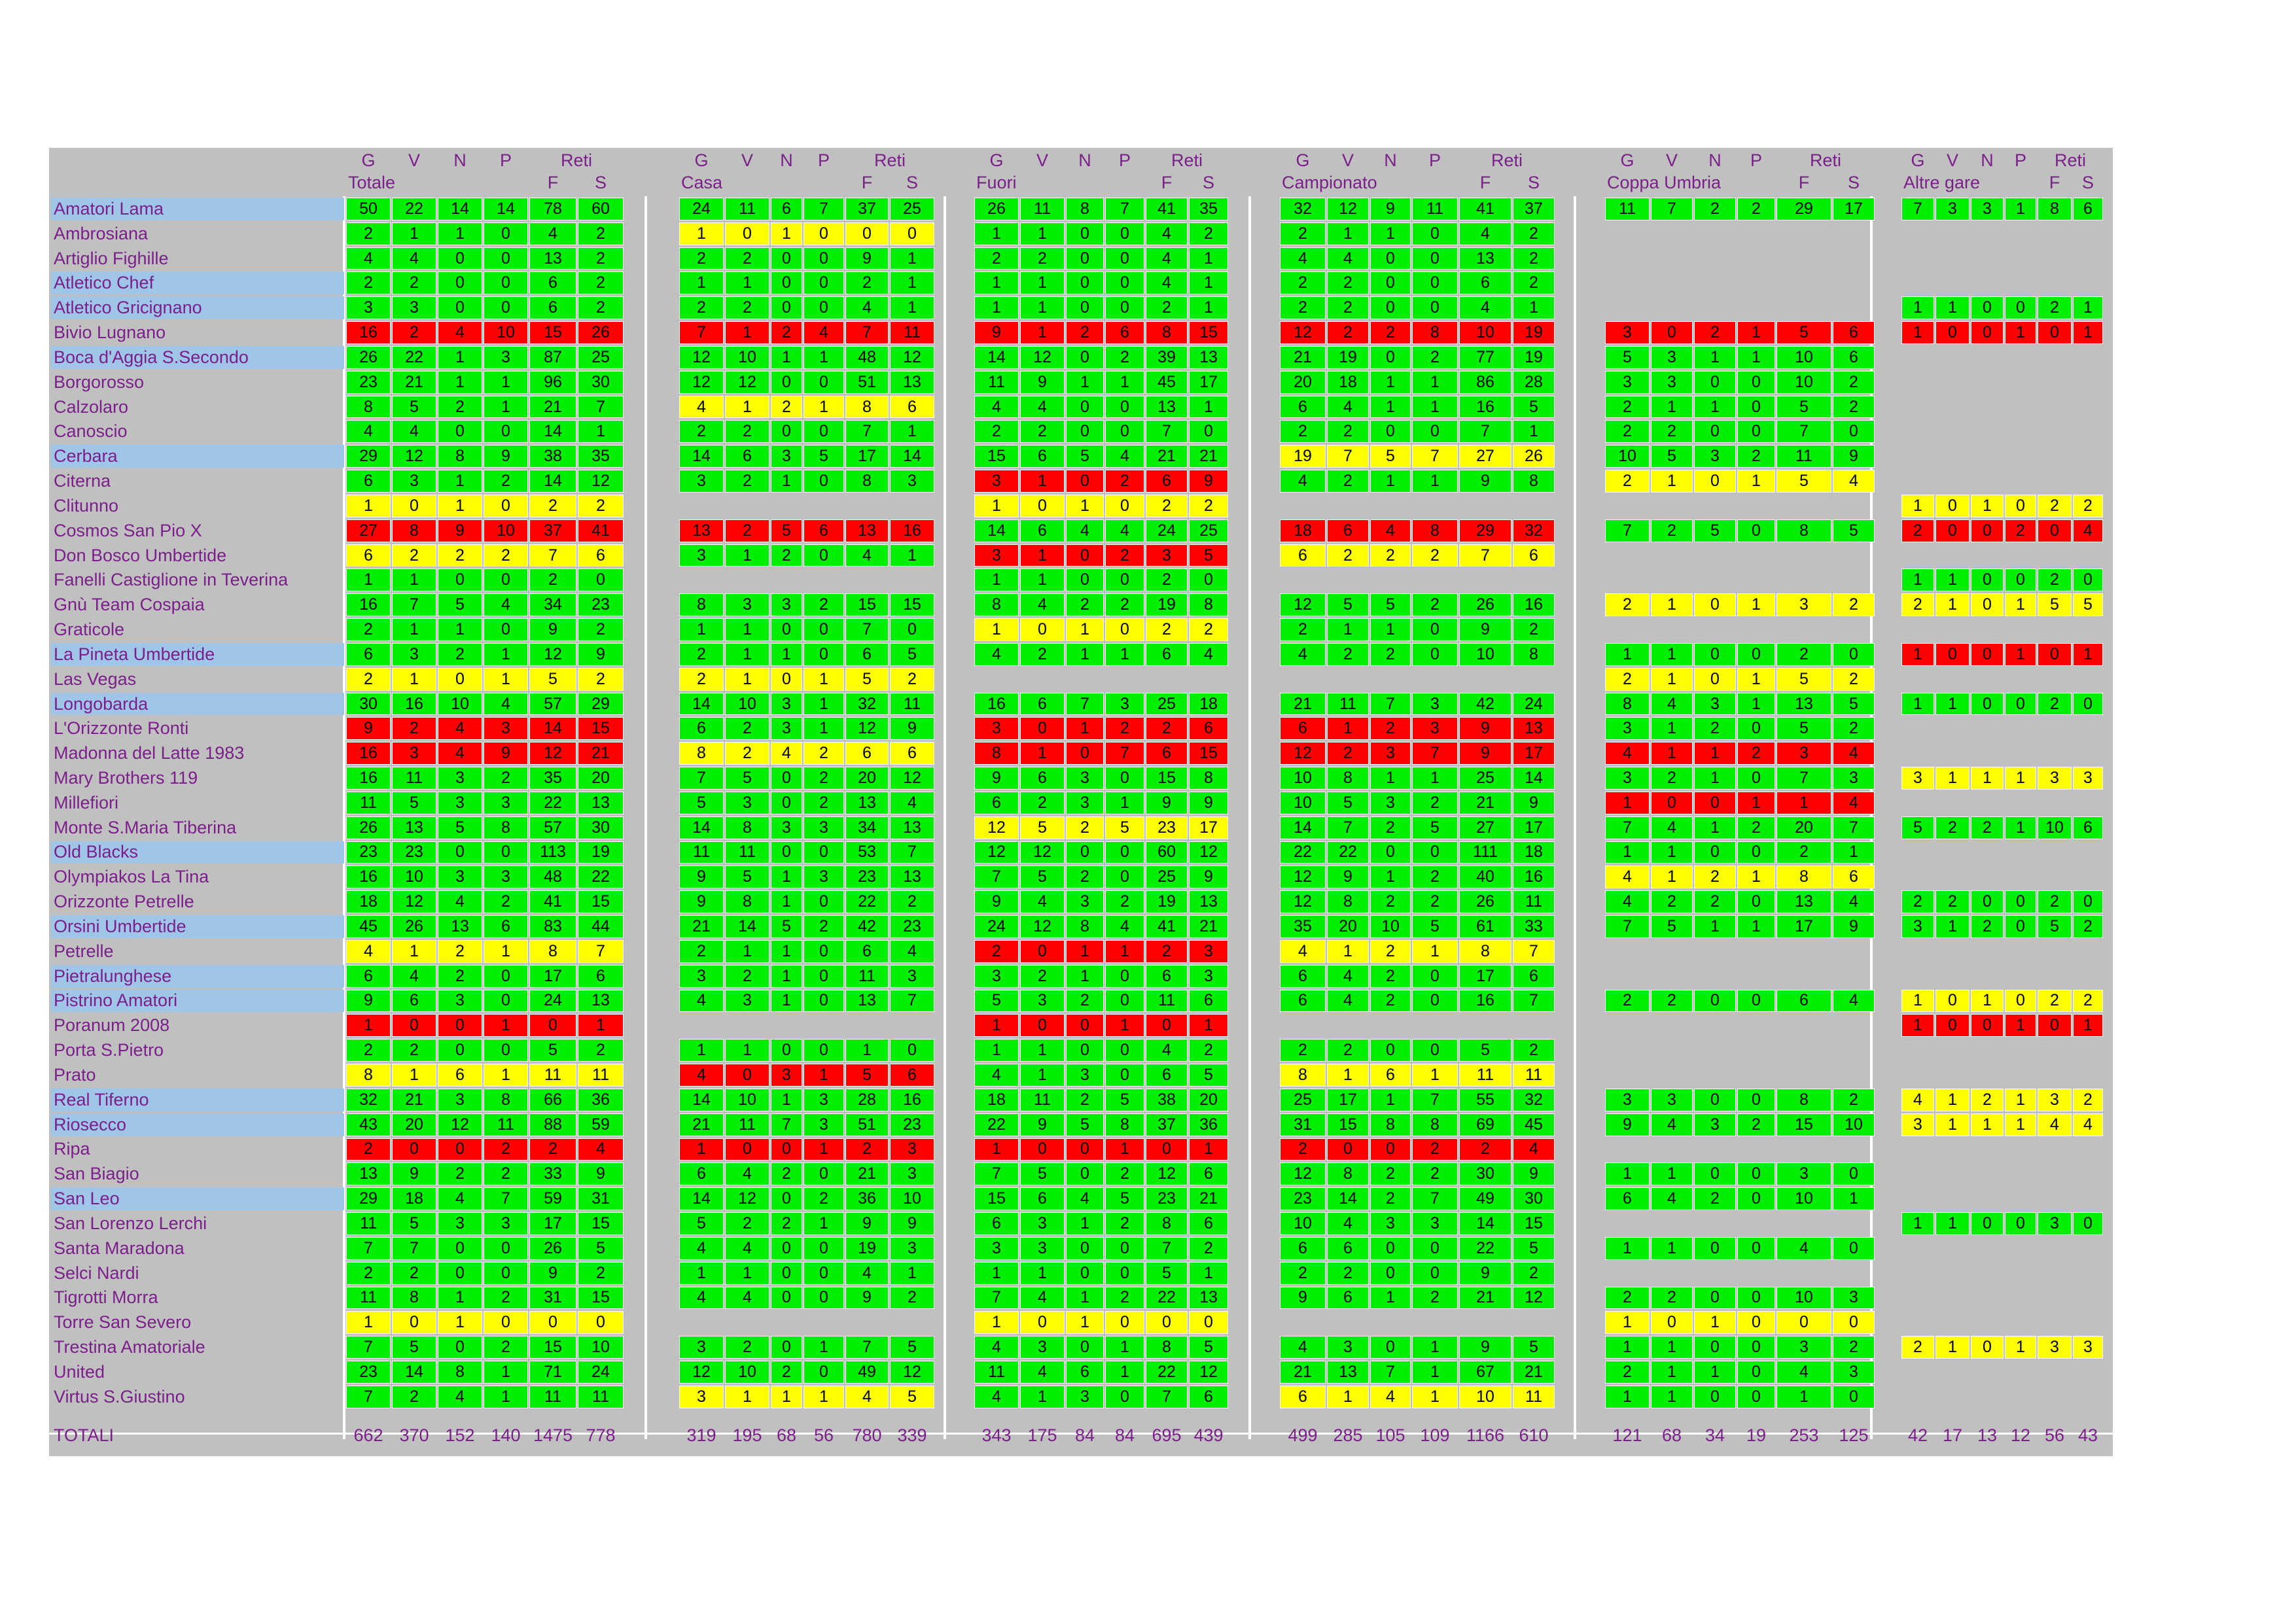  Describe the element at coordinates (126, 777) in the screenshot. I see `team-name: Mary Brothers 119` at that location.